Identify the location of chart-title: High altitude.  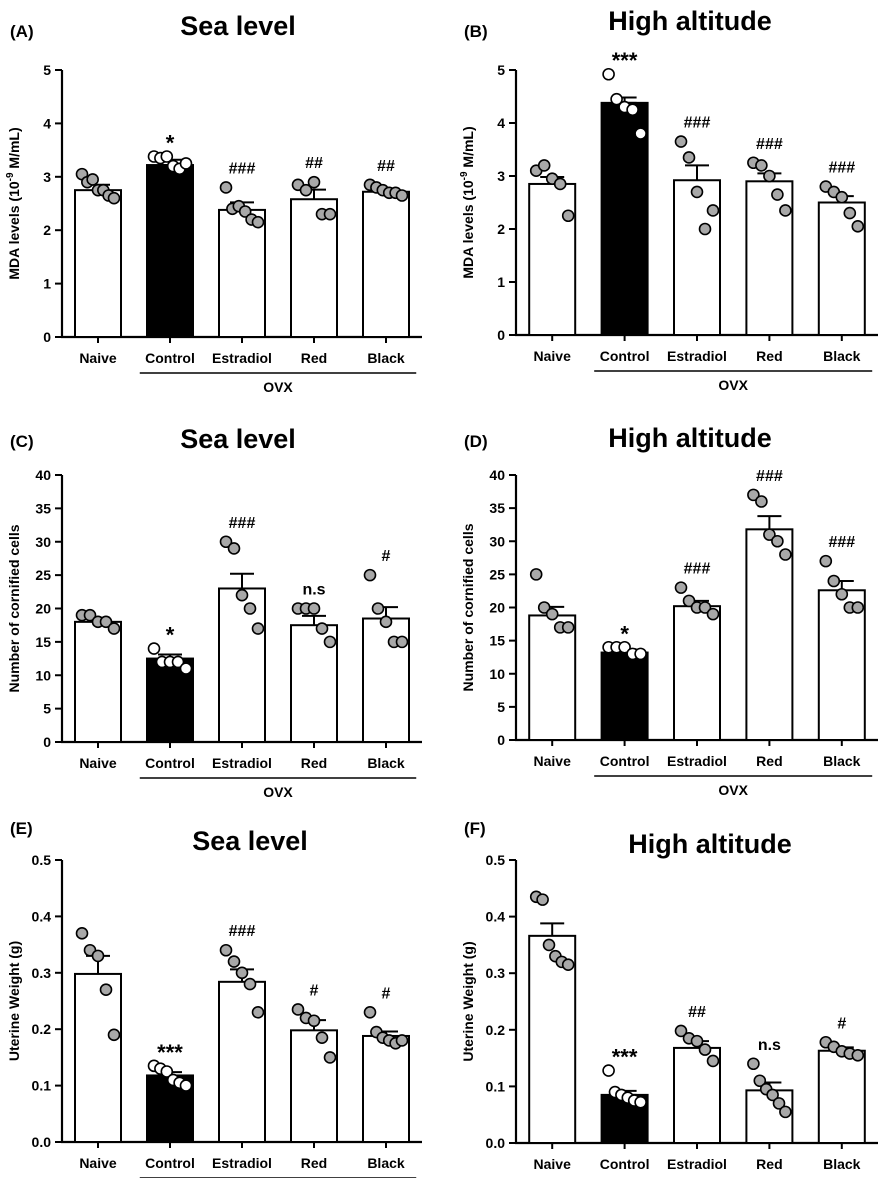
(690, 438).